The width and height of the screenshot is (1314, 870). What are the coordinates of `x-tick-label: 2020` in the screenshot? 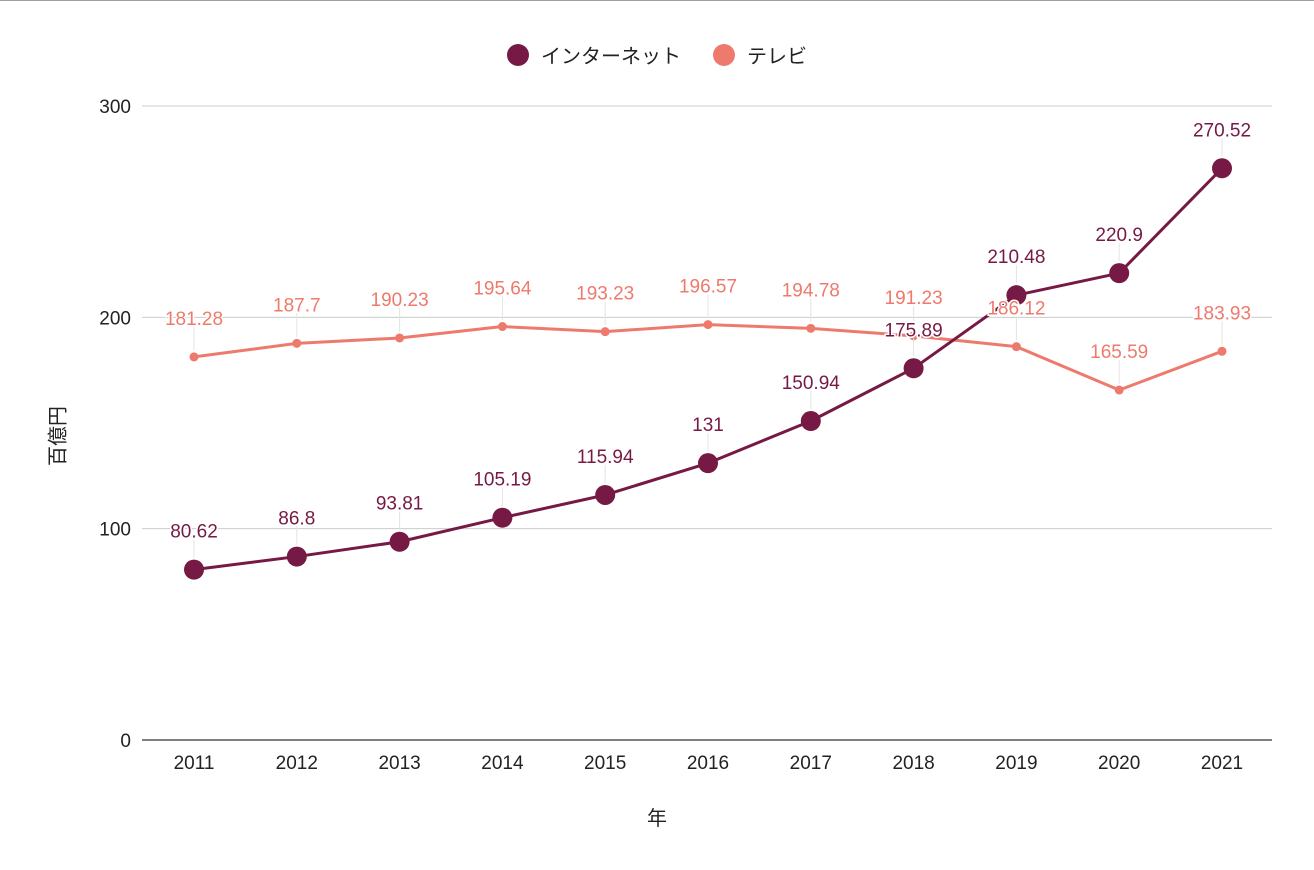 It's located at (1119, 763).